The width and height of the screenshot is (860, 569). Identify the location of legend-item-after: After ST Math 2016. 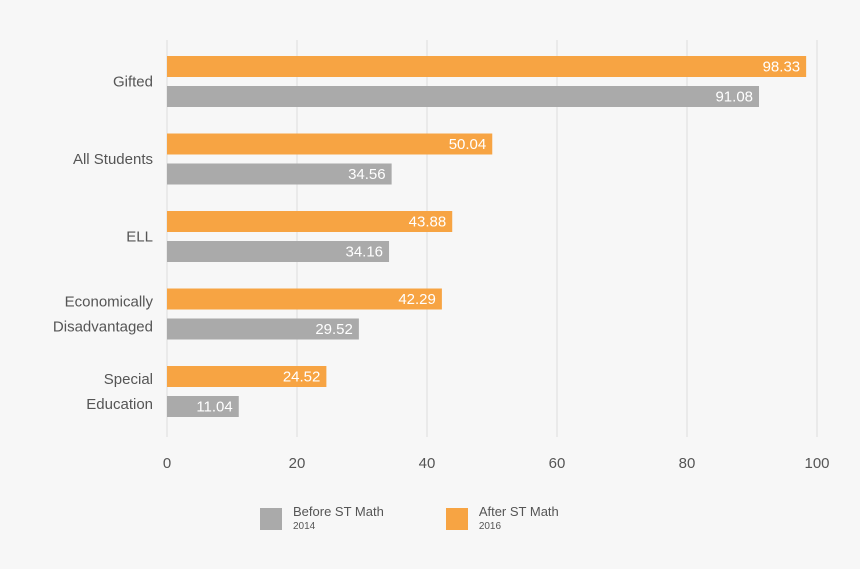
(502, 518).